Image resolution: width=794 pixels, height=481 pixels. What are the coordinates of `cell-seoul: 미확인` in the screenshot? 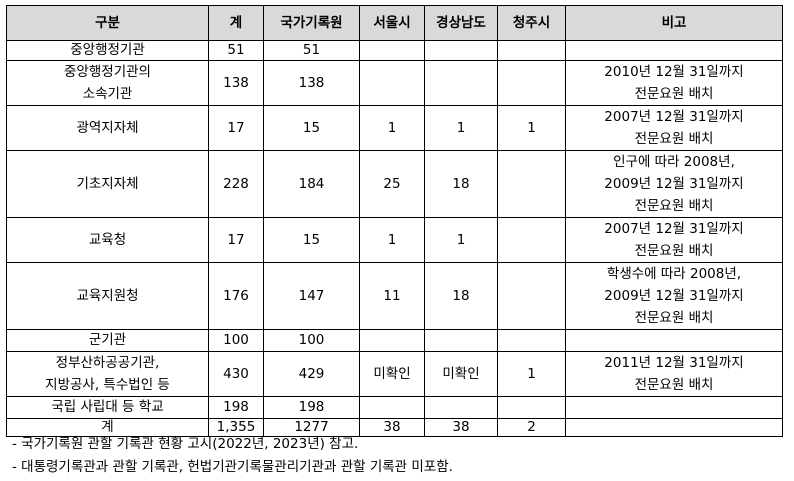 It's located at (392, 374).